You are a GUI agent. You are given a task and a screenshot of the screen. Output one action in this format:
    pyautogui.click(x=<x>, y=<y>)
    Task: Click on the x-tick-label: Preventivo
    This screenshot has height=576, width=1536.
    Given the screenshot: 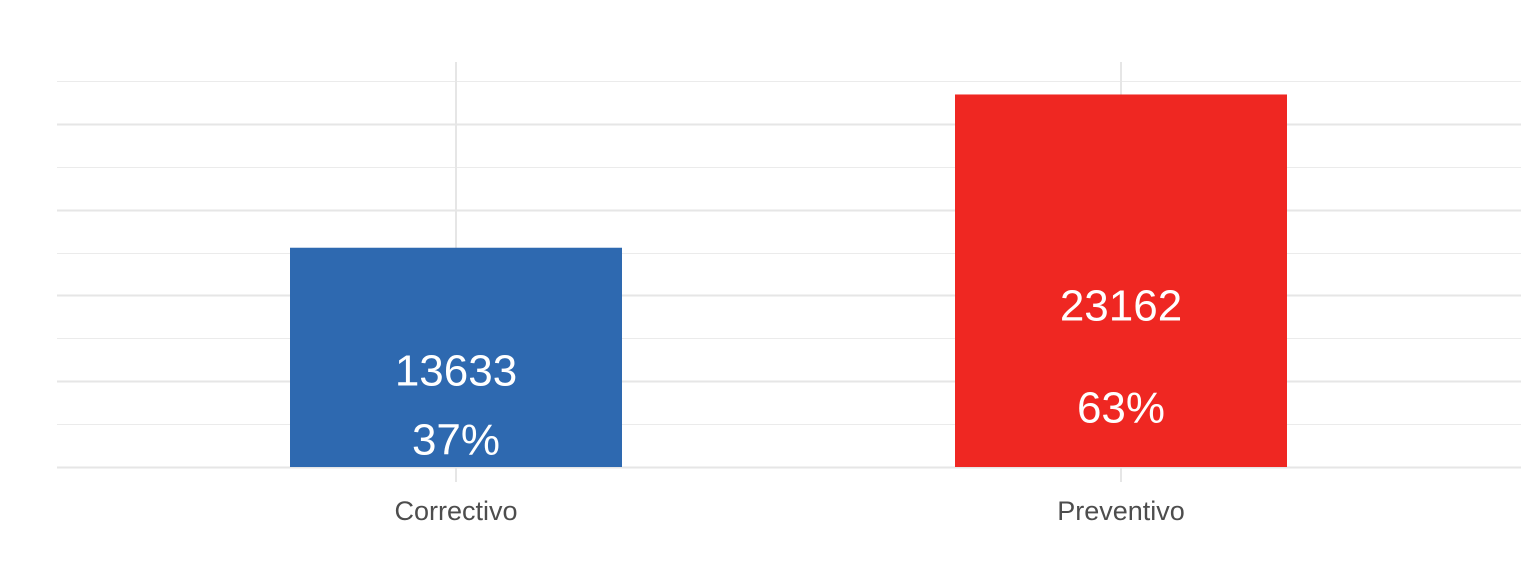 What is the action you would take?
    pyautogui.click(x=1121, y=511)
    